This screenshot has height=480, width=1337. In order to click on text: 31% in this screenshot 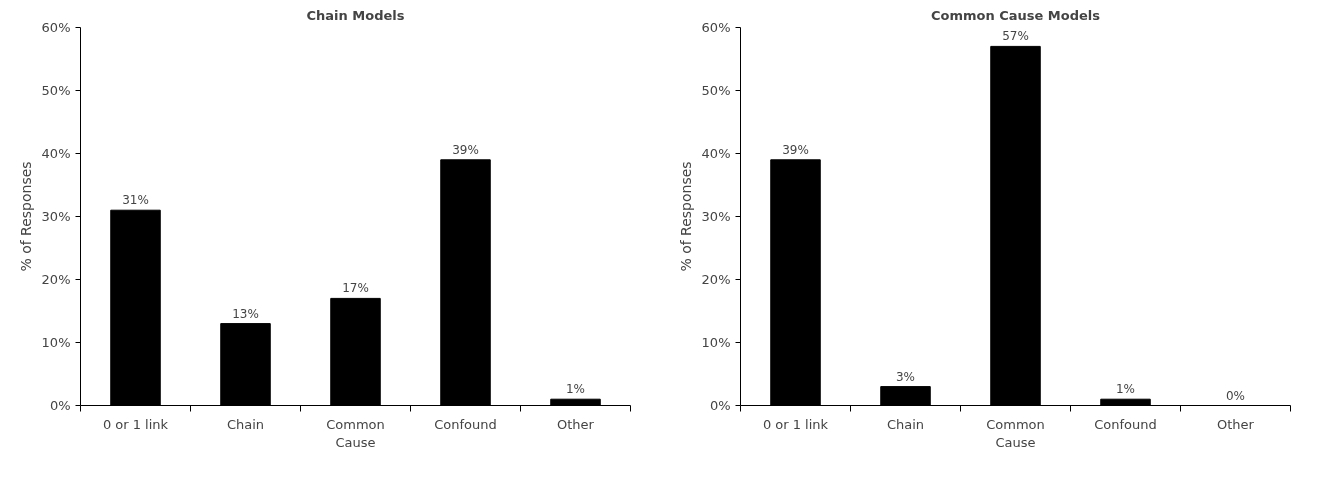, I will do `click(135, 200)`.